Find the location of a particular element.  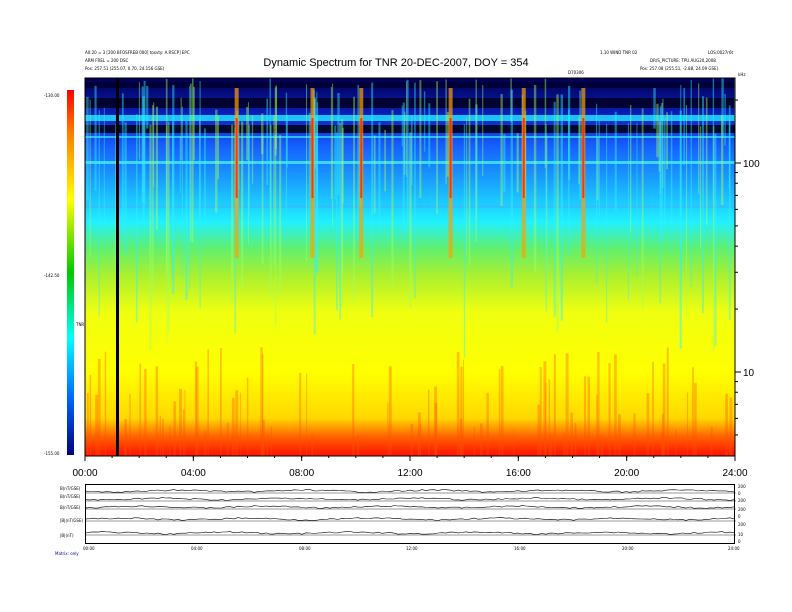

spectral-band is located at coordinates (410, 85).